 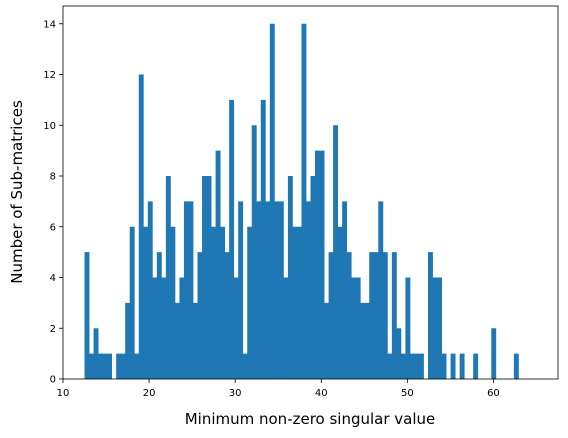 I want to click on y-tick-label: 12, so click(x=49, y=75).